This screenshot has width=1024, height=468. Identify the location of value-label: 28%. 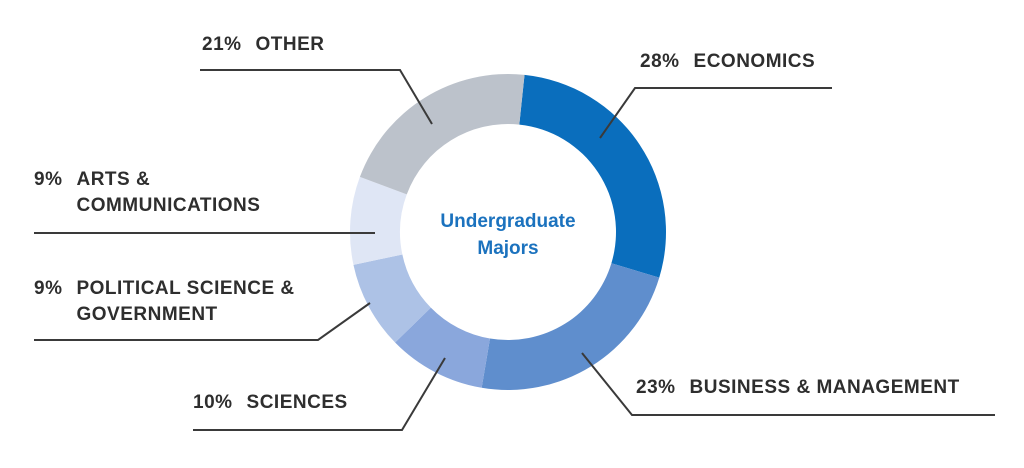
(660, 61).